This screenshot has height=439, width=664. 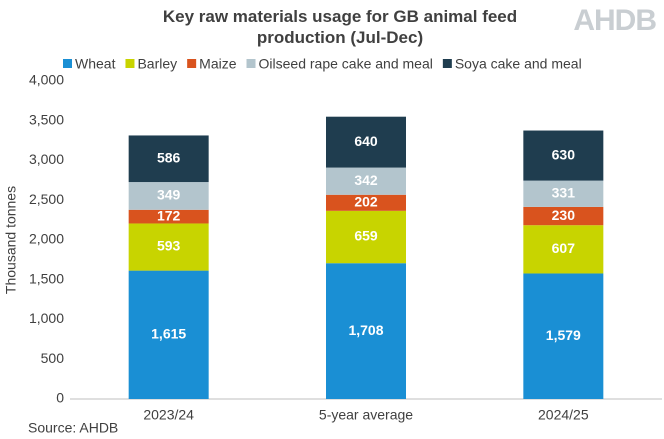 I want to click on data-label: 1,708, so click(x=365, y=330).